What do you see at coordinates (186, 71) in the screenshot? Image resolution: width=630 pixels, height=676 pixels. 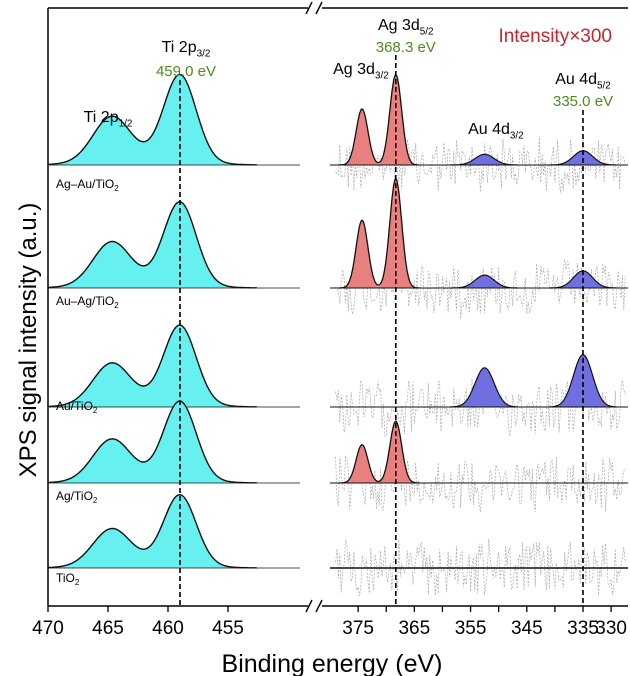 I see `ti-2p32-value: 459.0 eV` at bounding box center [186, 71].